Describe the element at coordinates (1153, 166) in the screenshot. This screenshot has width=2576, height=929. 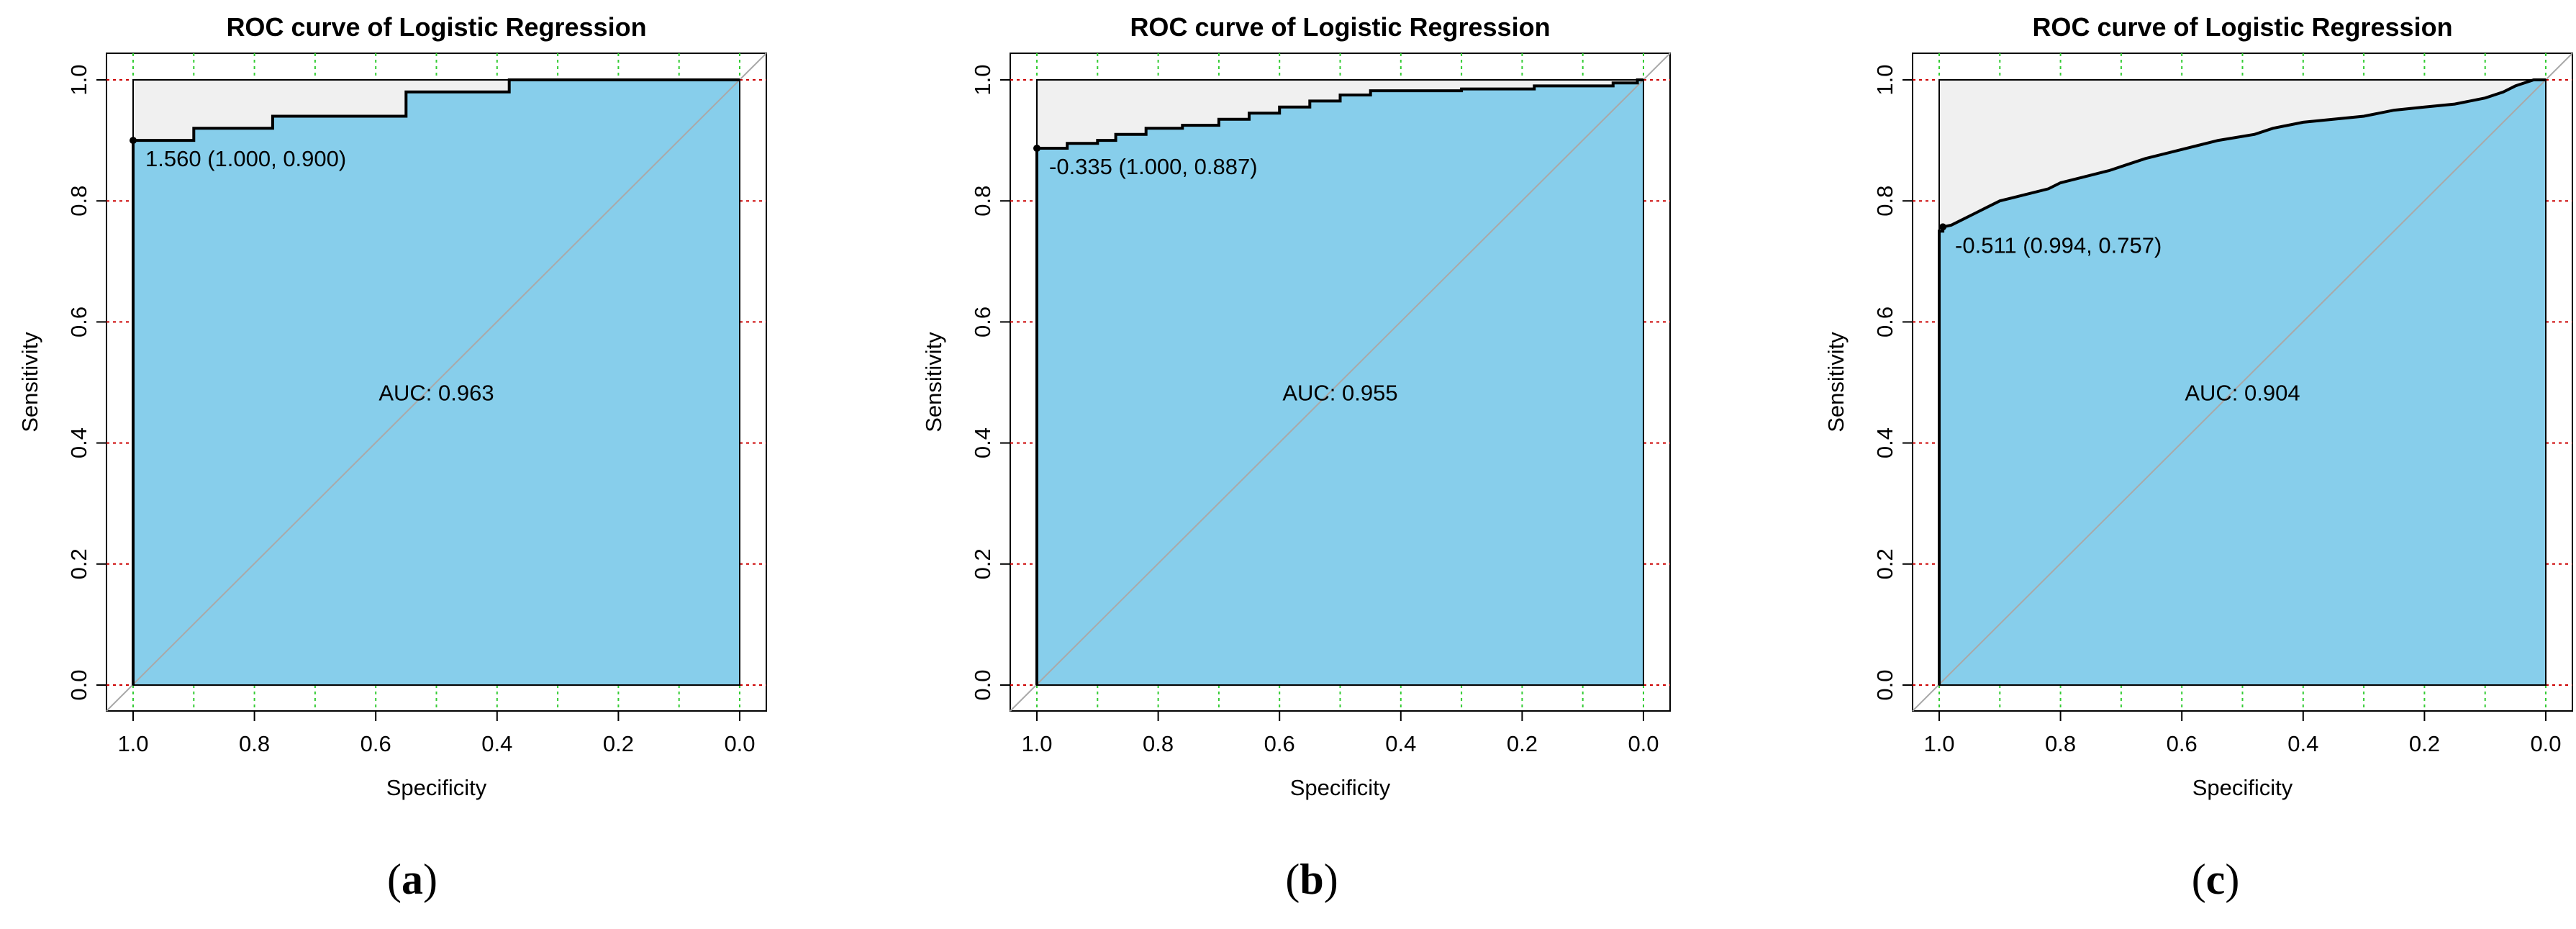
I see `threshold-label-b: -0.335 (1.000, 0.887)` at that location.